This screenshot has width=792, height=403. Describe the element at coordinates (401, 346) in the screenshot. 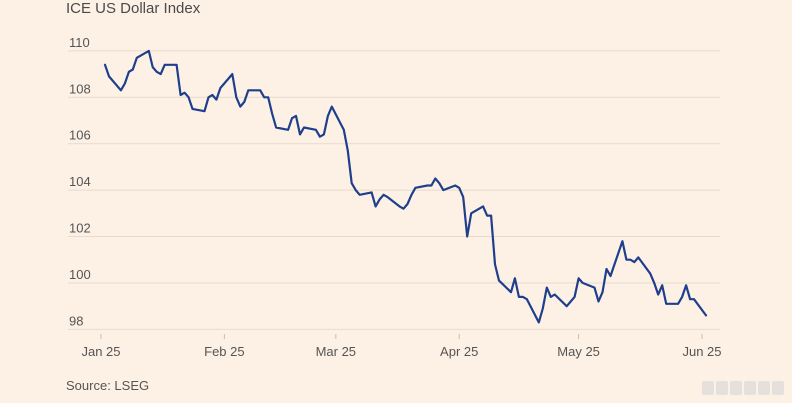

I see `x-axis-ticks: Jan 25 Feb 25 Mar 25 Apr 25 May 25 Jun 25` at that location.